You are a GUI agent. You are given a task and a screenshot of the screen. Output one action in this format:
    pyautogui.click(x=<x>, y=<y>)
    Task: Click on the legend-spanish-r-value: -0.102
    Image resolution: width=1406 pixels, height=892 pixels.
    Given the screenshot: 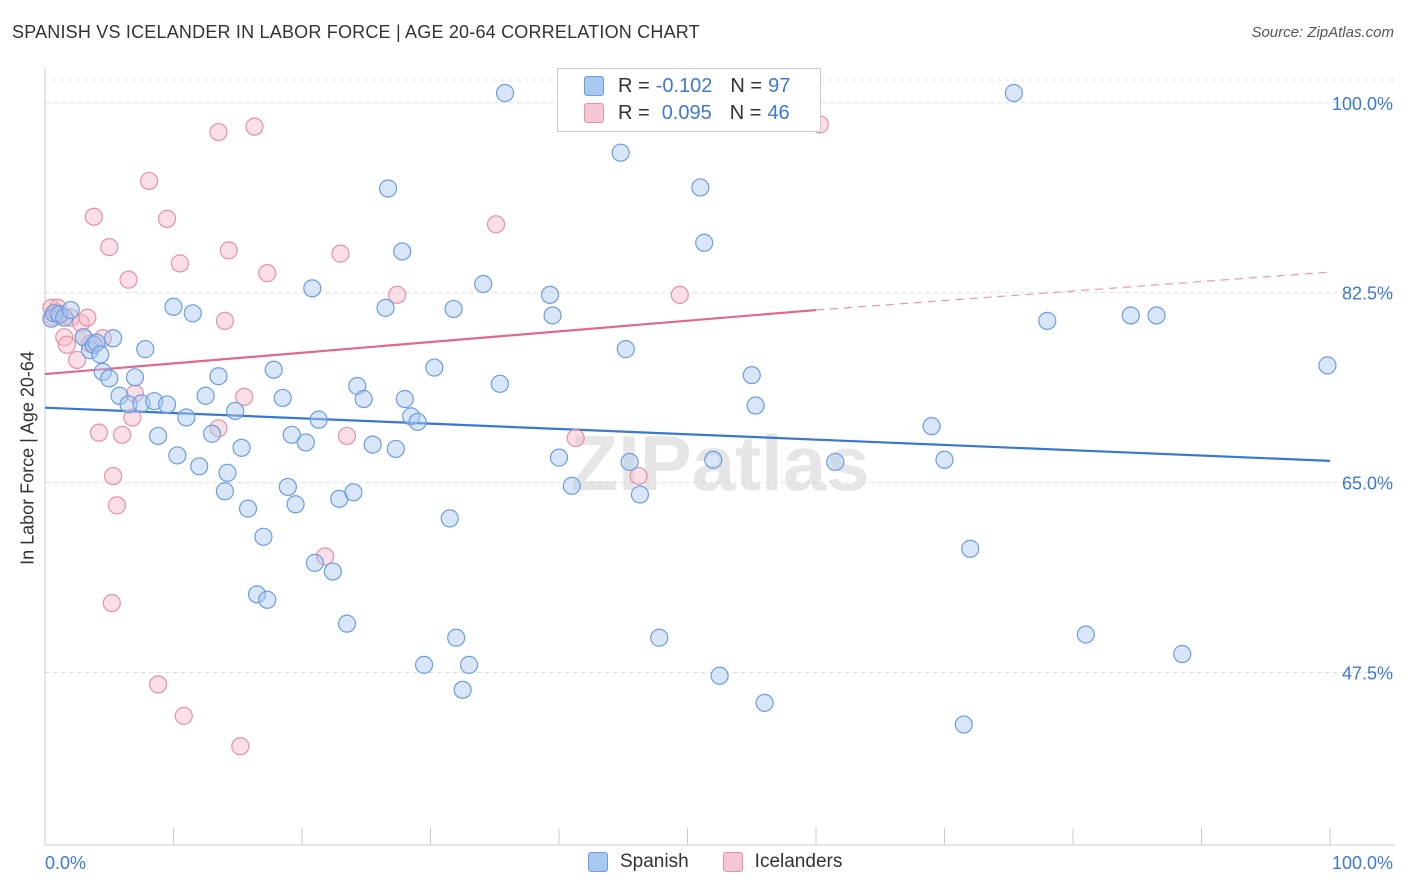 What is the action you would take?
    pyautogui.click(x=684, y=85)
    